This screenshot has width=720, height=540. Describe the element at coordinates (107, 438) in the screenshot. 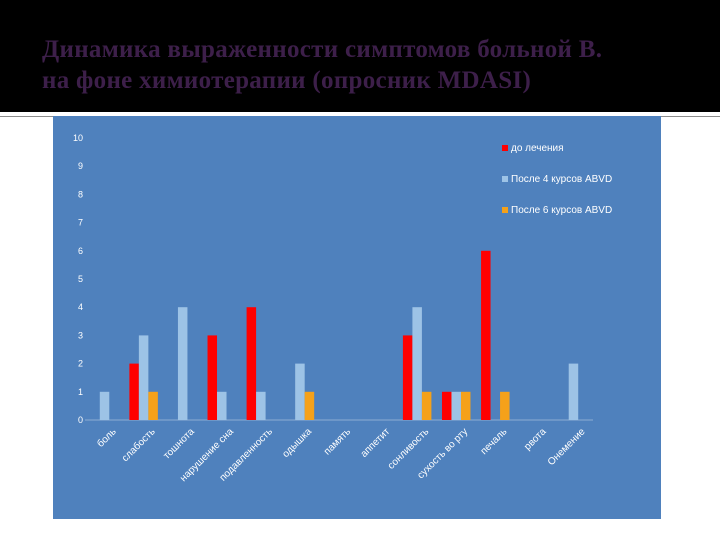

I see `category-label-0: боль` at that location.